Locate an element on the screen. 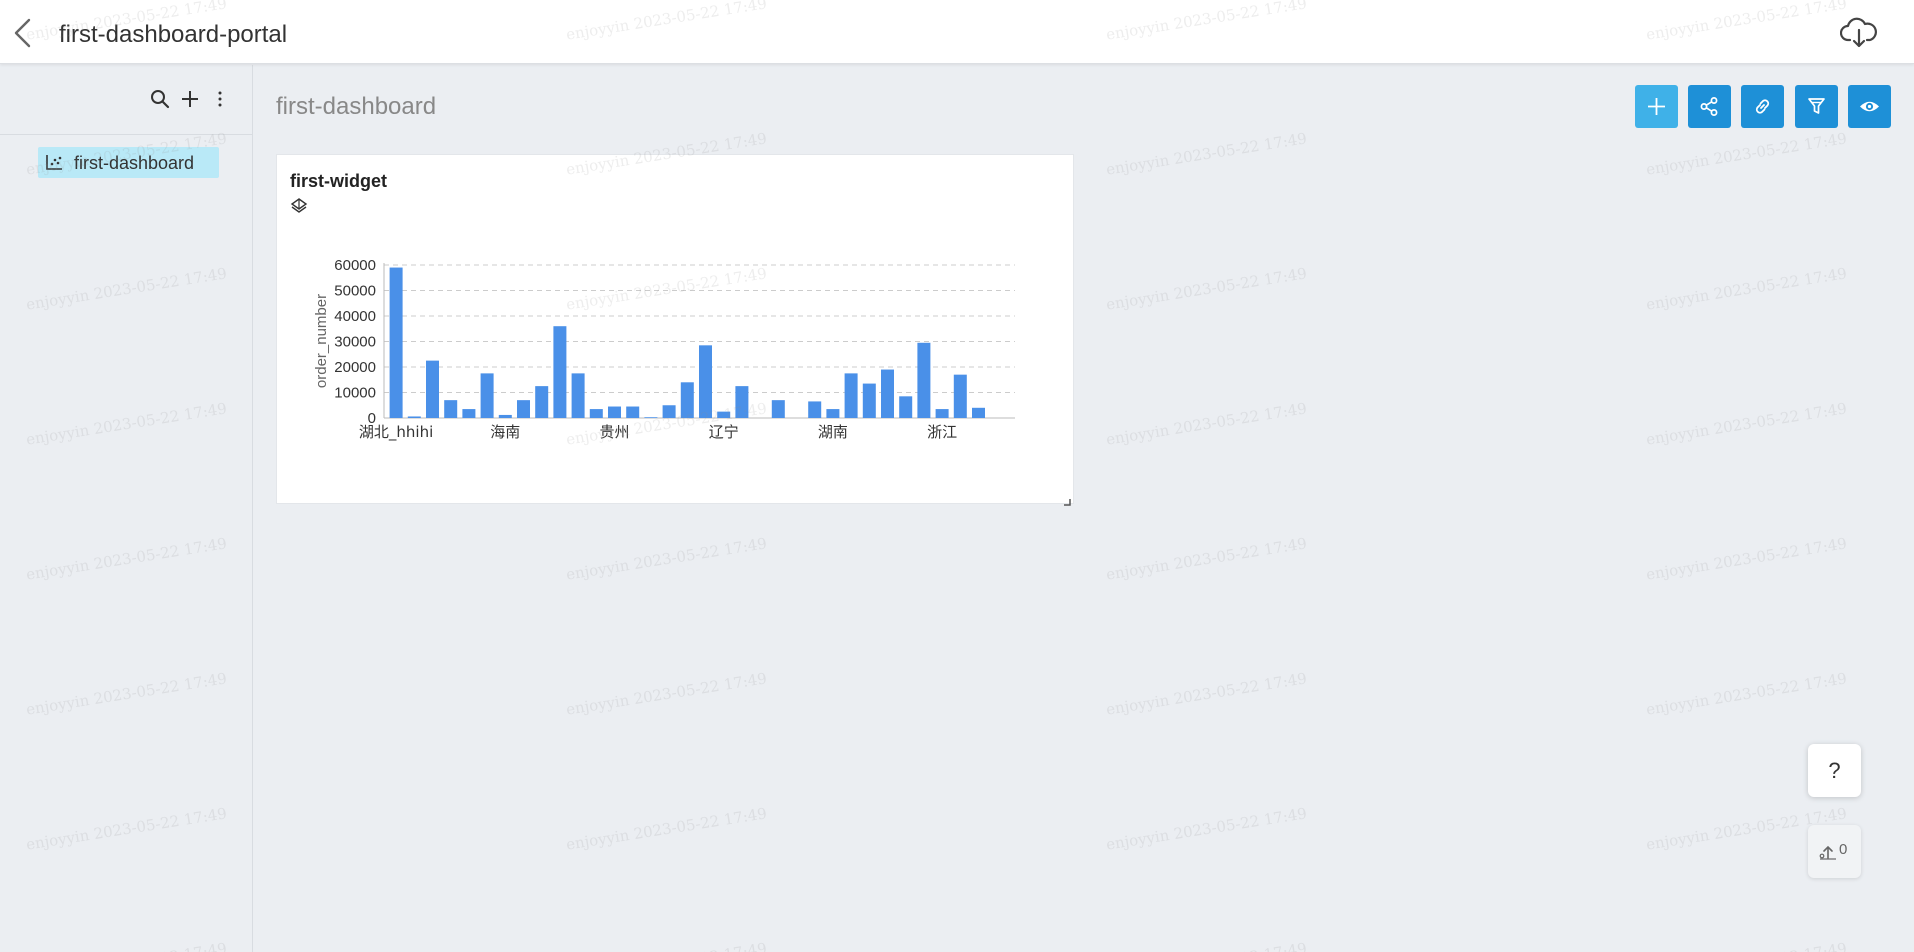  x-tick-label: 湖南 is located at coordinates (833, 432).